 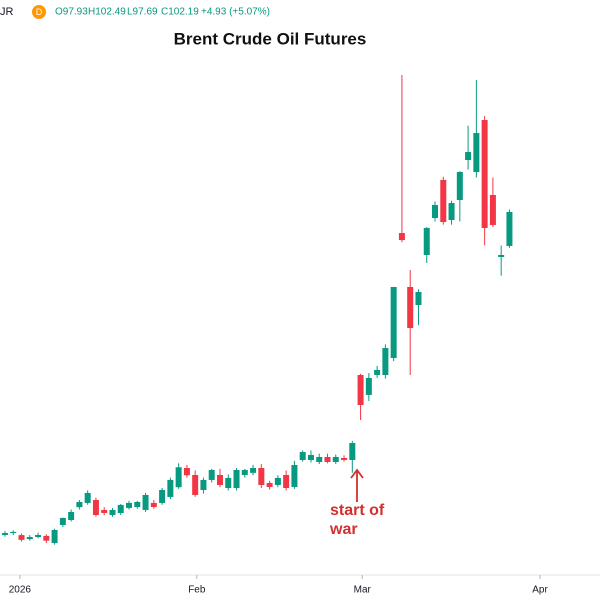 I want to click on ohlc-open: O97.93, so click(x=71, y=12).